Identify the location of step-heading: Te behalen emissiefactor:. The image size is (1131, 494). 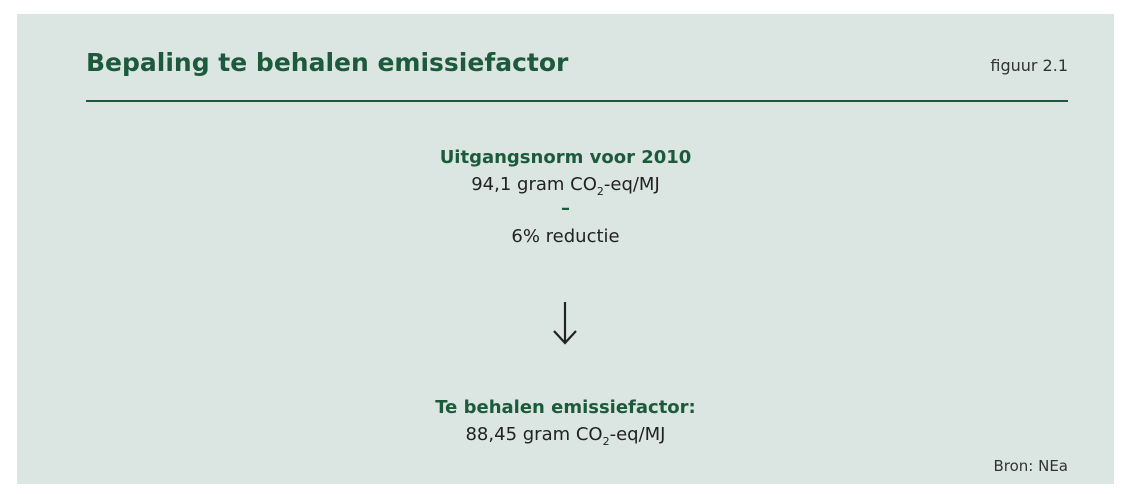
(565, 407).